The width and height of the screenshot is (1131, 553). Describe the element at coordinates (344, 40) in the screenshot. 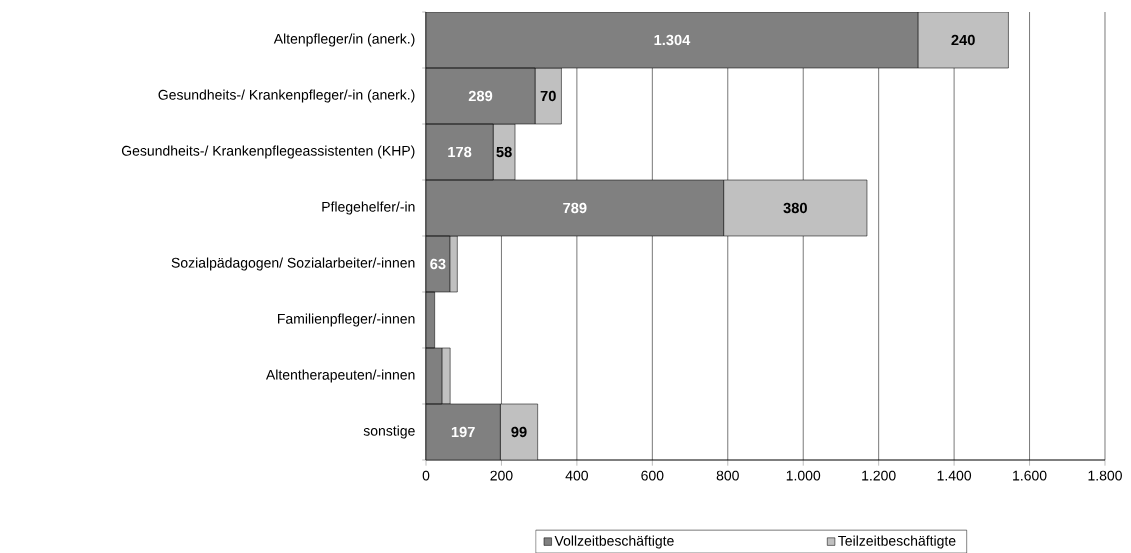

I see `y-tick-label: Altenpfleger/in (anerk.)` at that location.